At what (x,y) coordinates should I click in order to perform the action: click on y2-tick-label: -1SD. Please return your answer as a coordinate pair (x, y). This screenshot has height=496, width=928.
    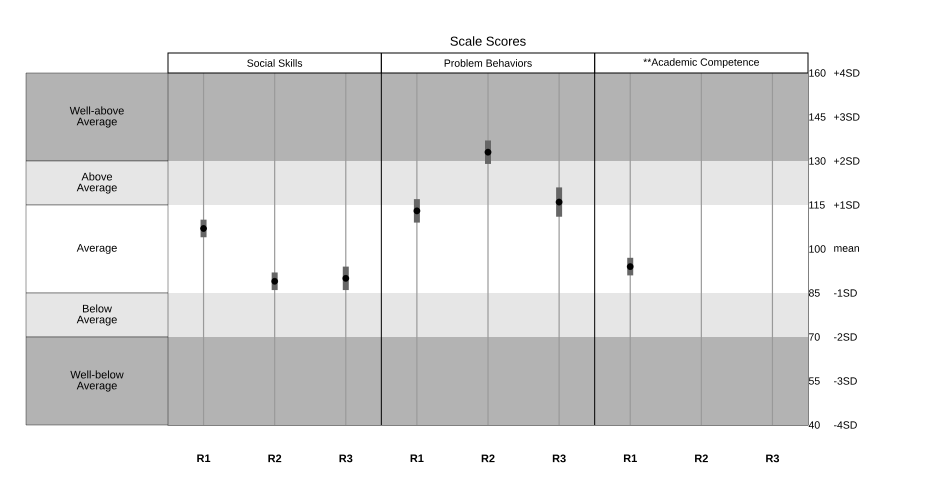
    Looking at the image, I should click on (845, 293).